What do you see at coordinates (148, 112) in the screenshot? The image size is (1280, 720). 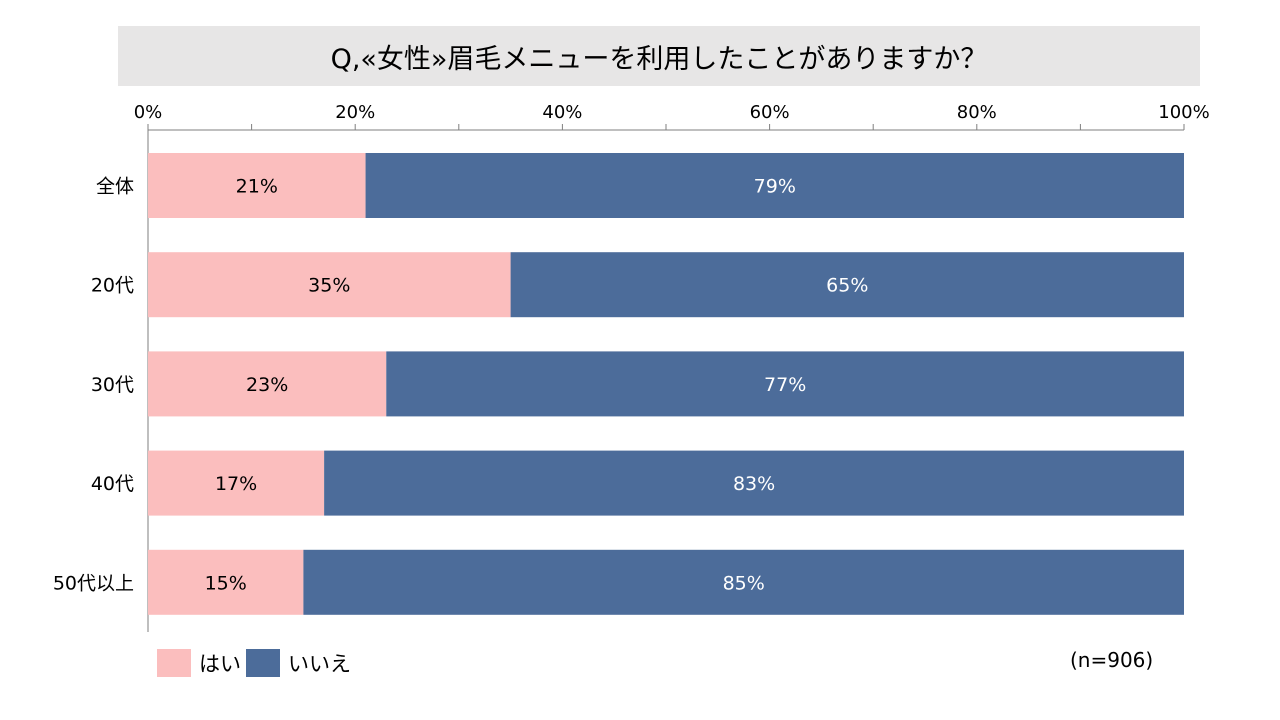 I see `x-tick-label: 0%` at bounding box center [148, 112].